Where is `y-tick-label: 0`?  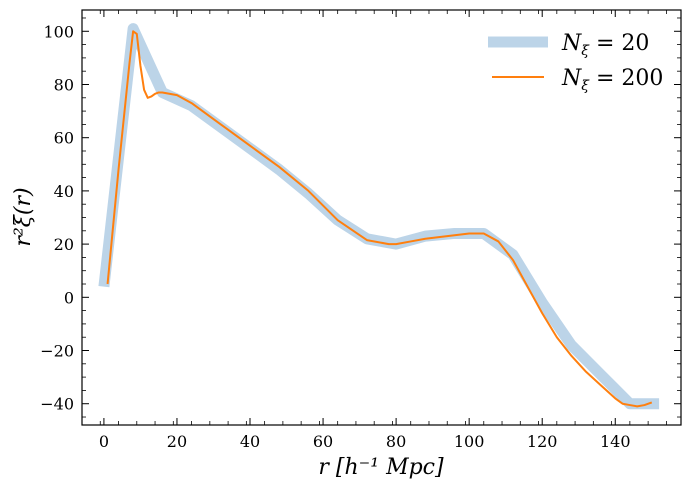
y-tick-label: 0 is located at coordinates (69, 297).